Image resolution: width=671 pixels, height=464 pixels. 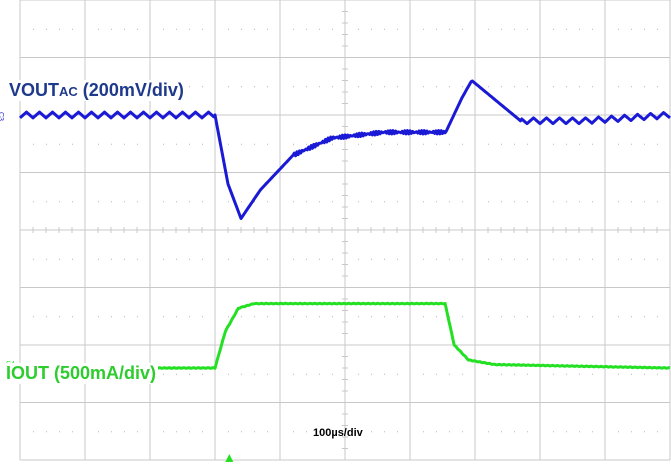 I want to click on vout-label-scale: (200mV/div), so click(x=130, y=90).